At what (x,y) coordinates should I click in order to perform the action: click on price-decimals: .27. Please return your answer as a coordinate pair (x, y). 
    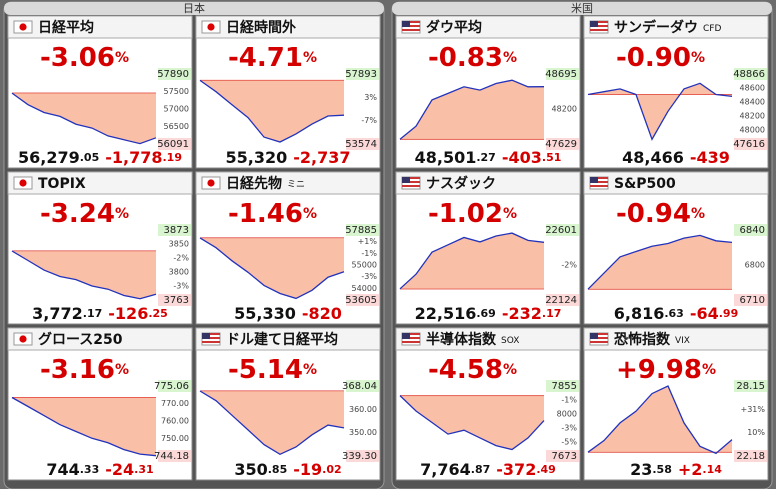
    Looking at the image, I should click on (486, 157).